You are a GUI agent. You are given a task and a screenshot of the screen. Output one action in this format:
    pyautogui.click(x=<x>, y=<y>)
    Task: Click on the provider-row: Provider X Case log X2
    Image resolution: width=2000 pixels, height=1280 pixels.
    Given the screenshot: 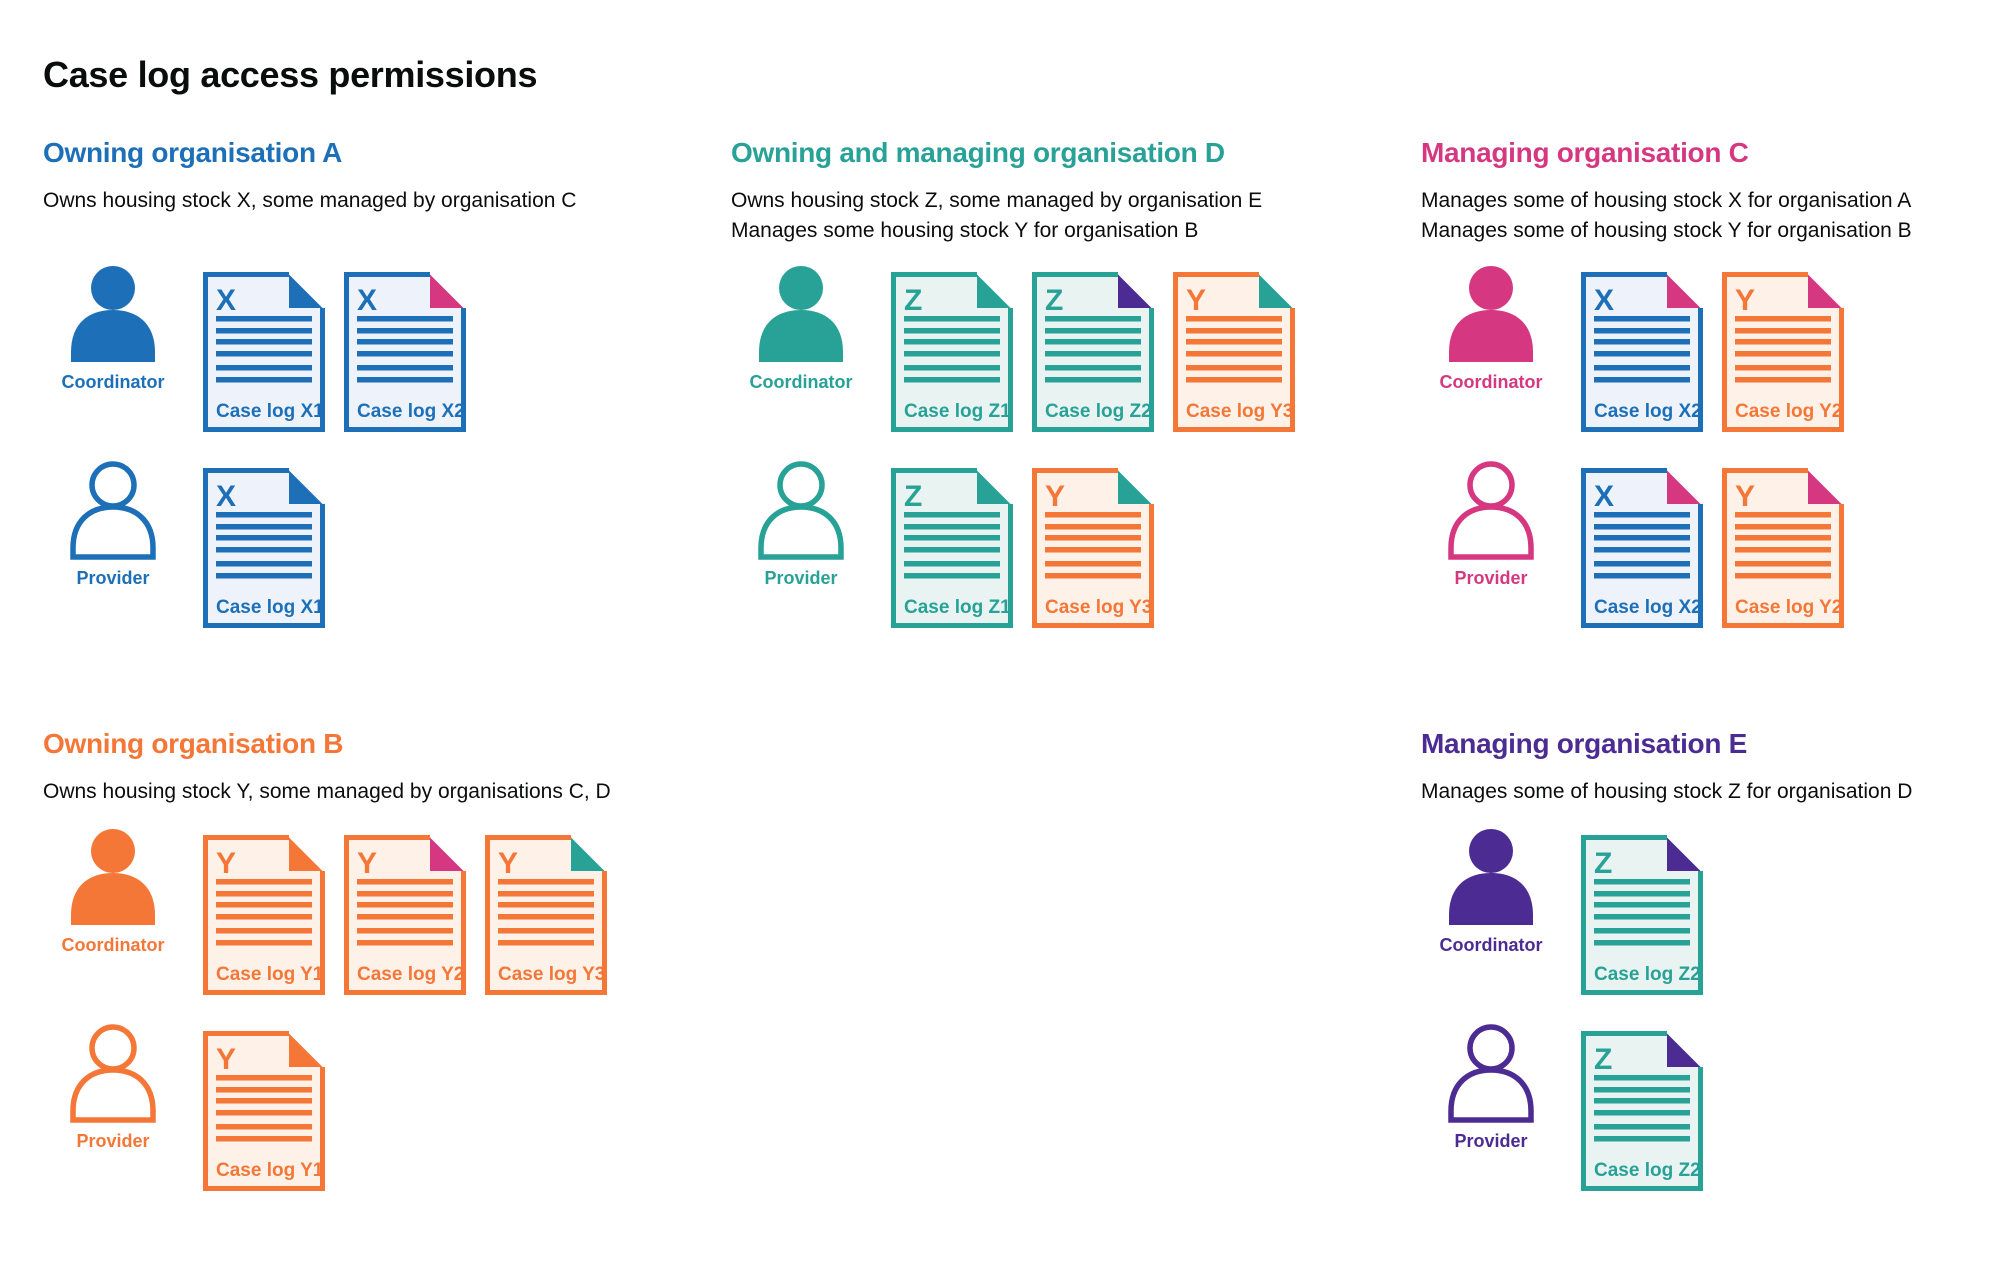 What is the action you would take?
    pyautogui.click(x=1632, y=544)
    